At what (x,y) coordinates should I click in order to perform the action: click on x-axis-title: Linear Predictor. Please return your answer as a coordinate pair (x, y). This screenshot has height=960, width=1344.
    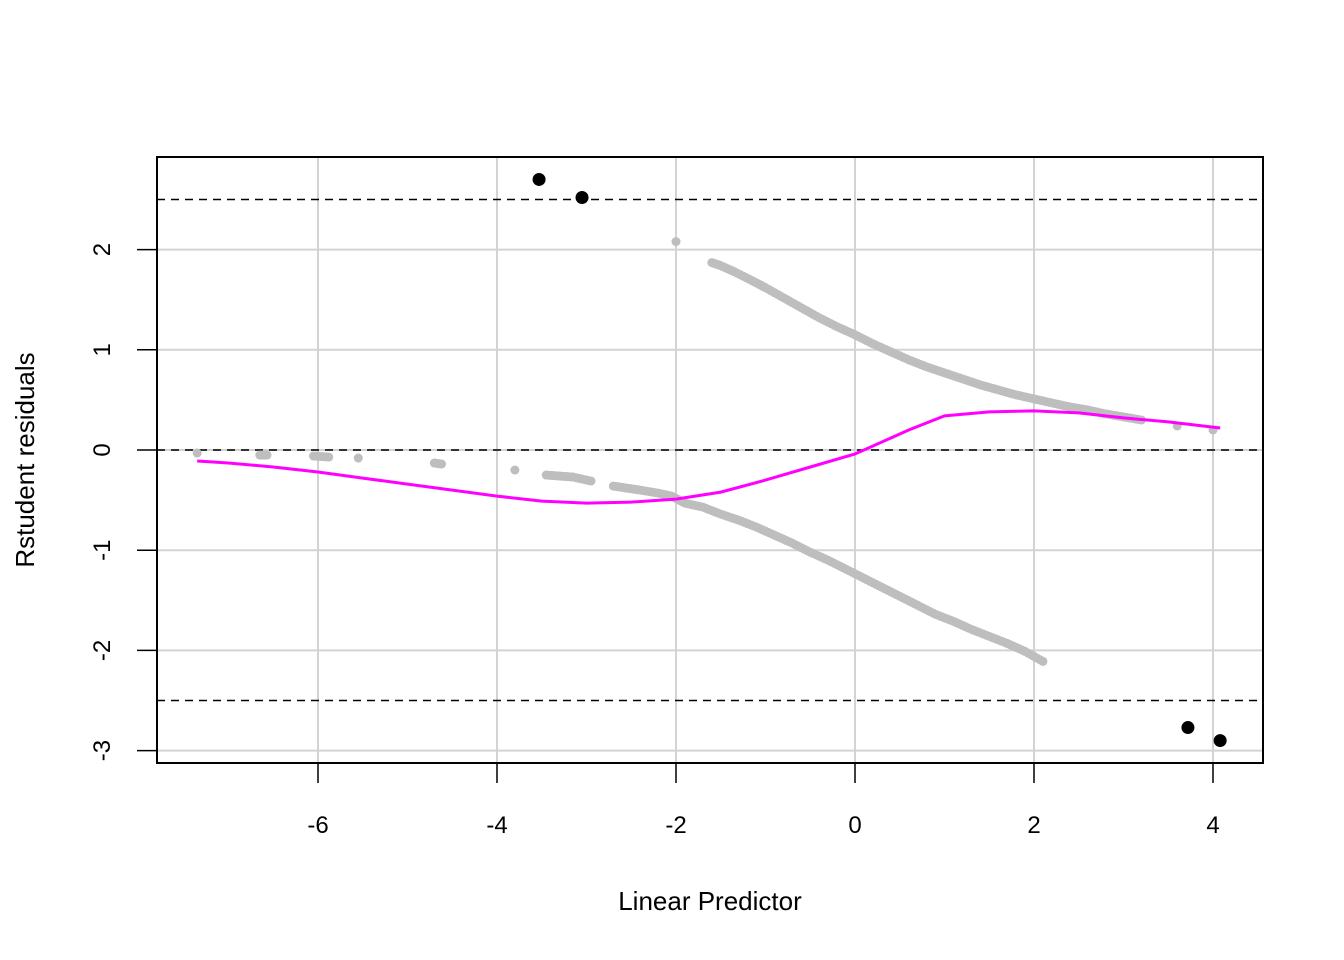
    Looking at the image, I should click on (710, 901).